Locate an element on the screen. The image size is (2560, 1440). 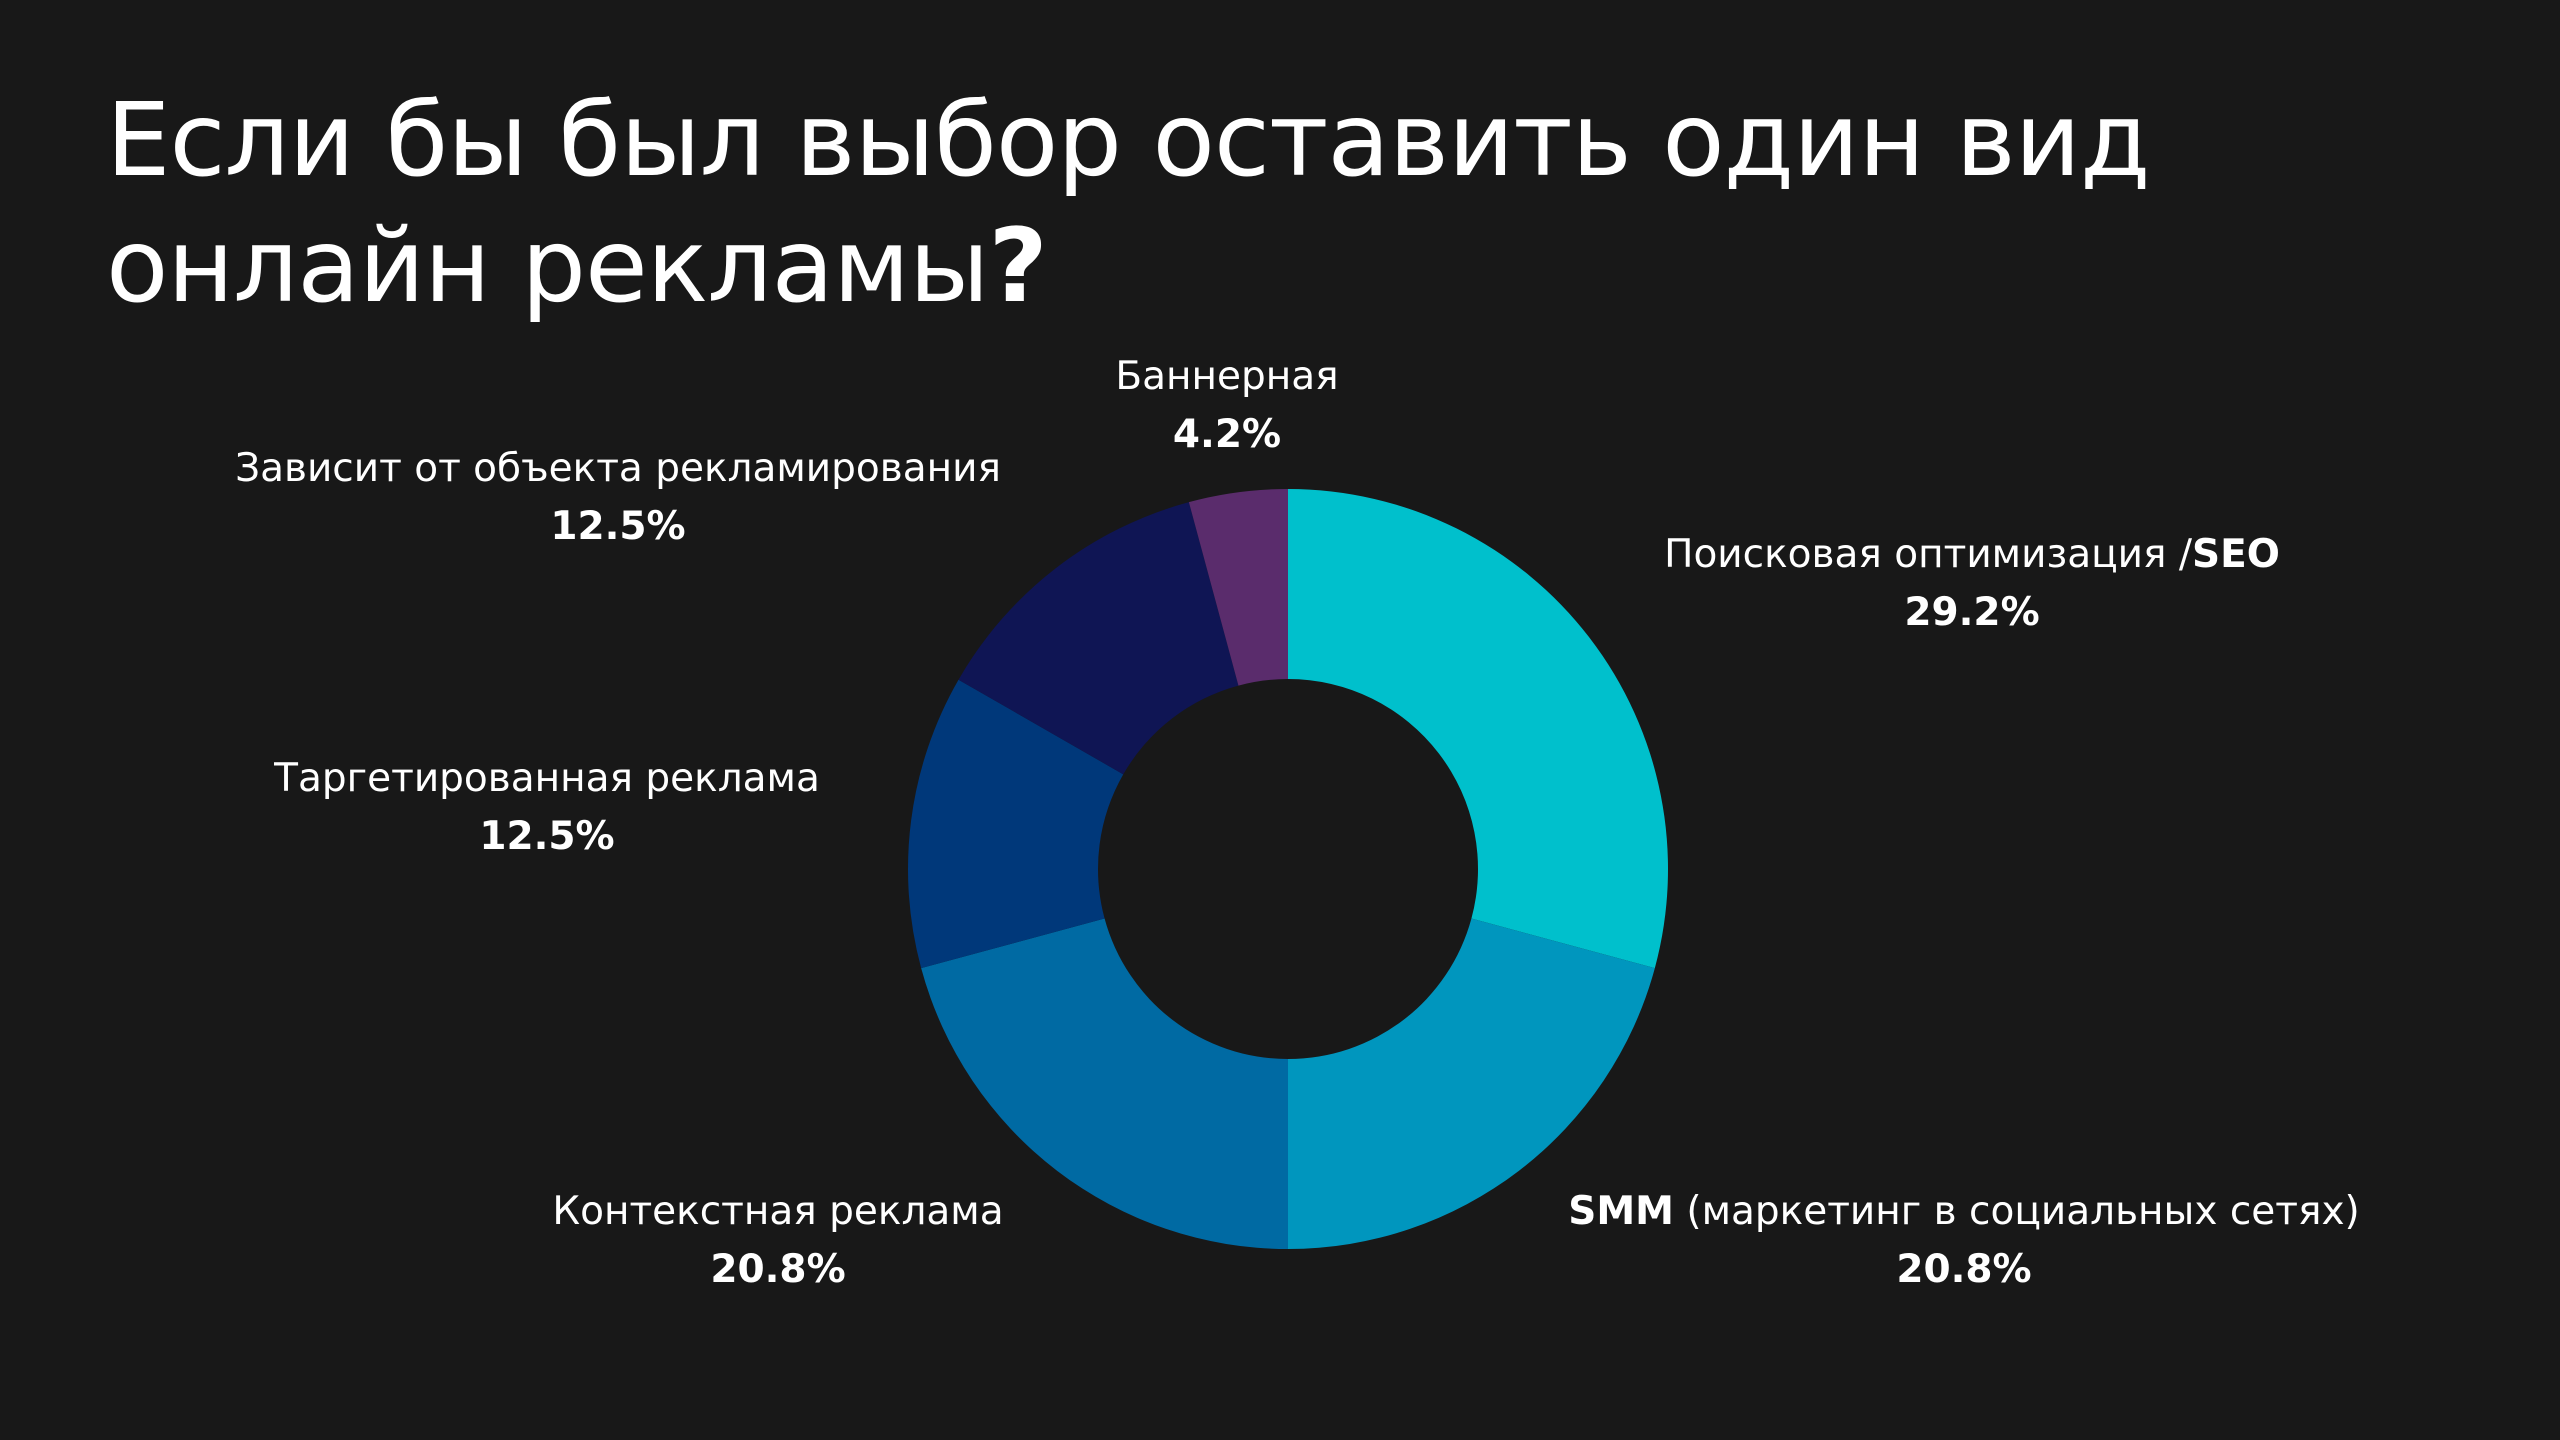
slice-value-seo: 29.2% is located at coordinates (1972, 612).